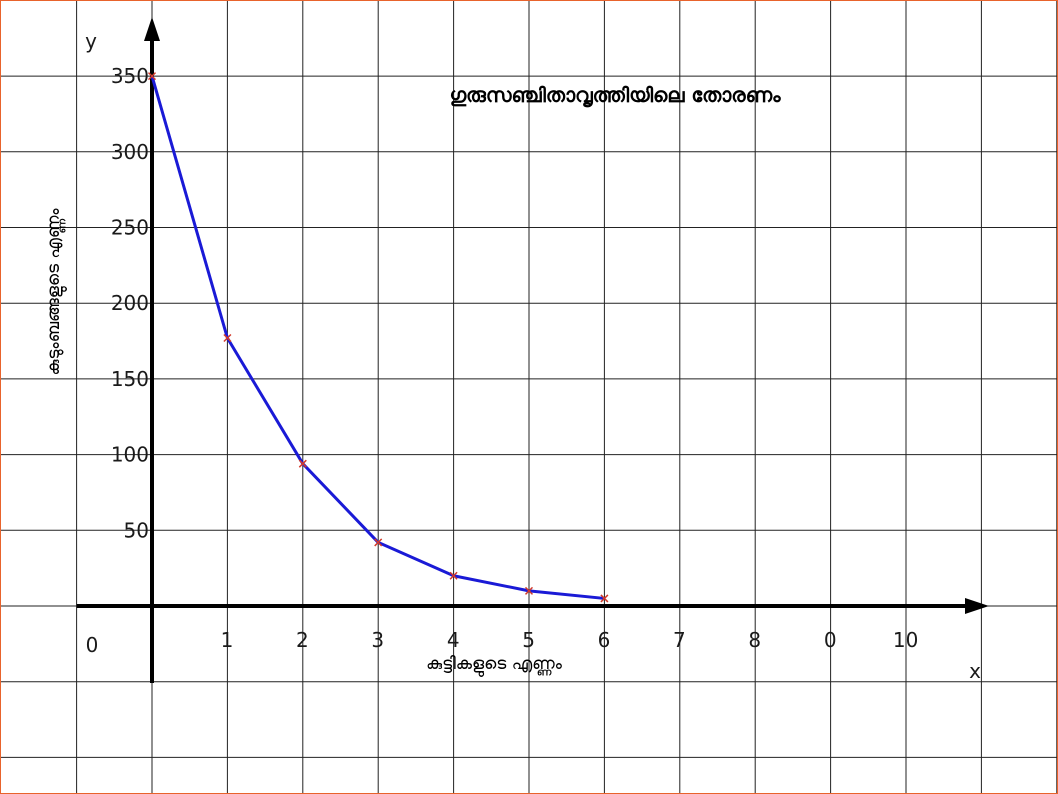 The image size is (1058, 794). I want to click on x-tick-label: 8, so click(754, 640).